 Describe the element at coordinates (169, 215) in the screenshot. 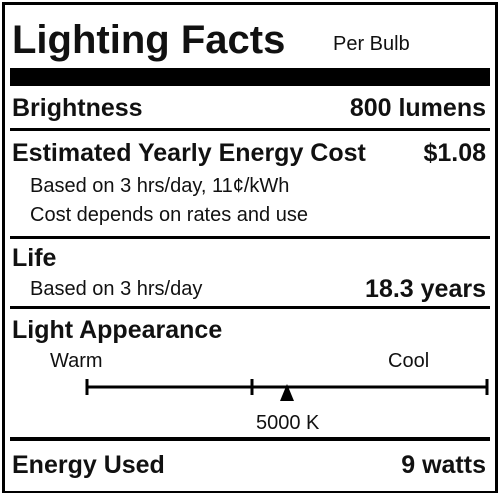

I see `cost-note: Cost depends on rates and use` at that location.